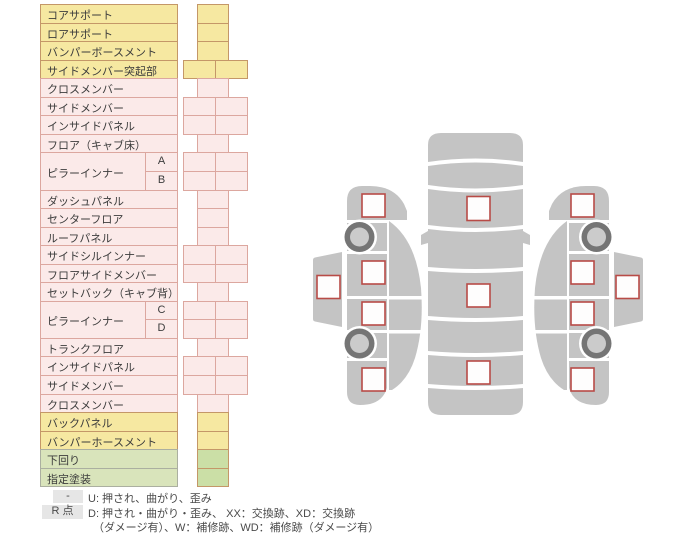 The image size is (692, 535). I want to click on front-wheel-hub, so click(359, 237).